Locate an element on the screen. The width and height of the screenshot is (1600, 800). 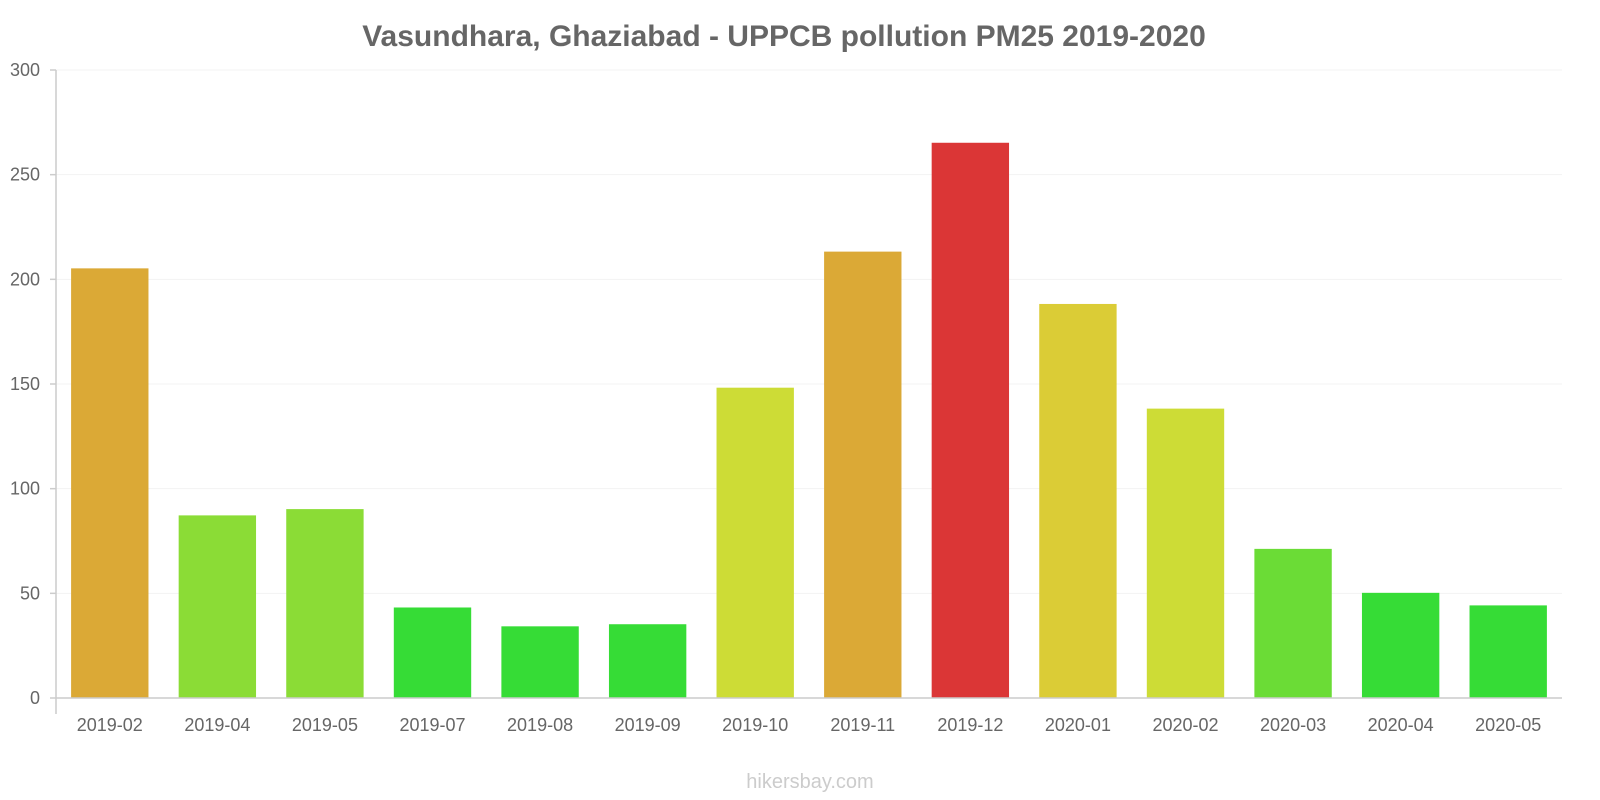
x-tick-label: 2019-05 is located at coordinates (325, 725).